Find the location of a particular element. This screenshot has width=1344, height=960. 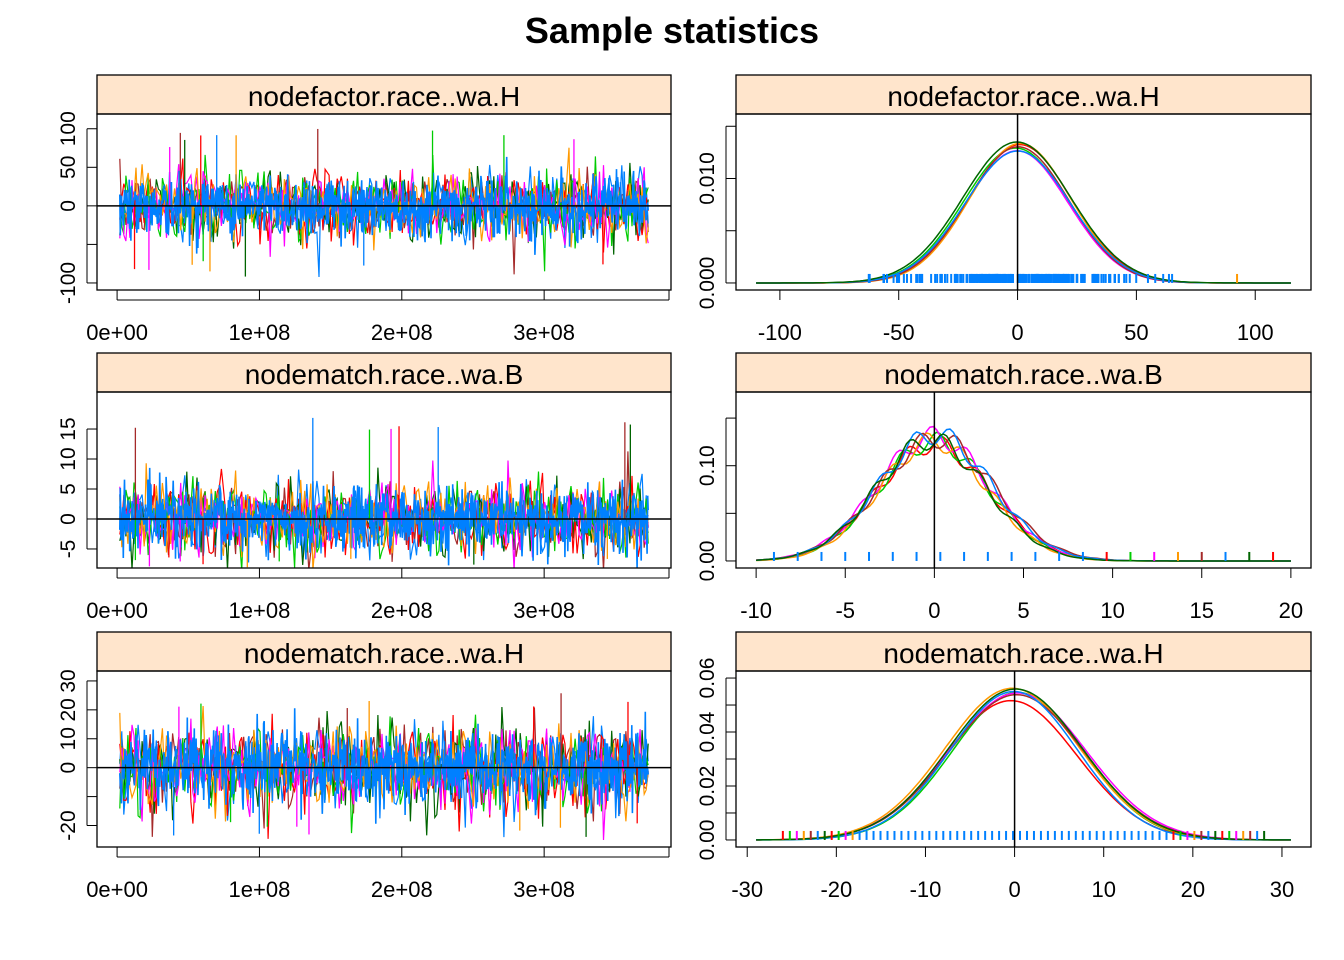

y-axis: -20 0 10 20 30 is located at coordinates (77, 755).